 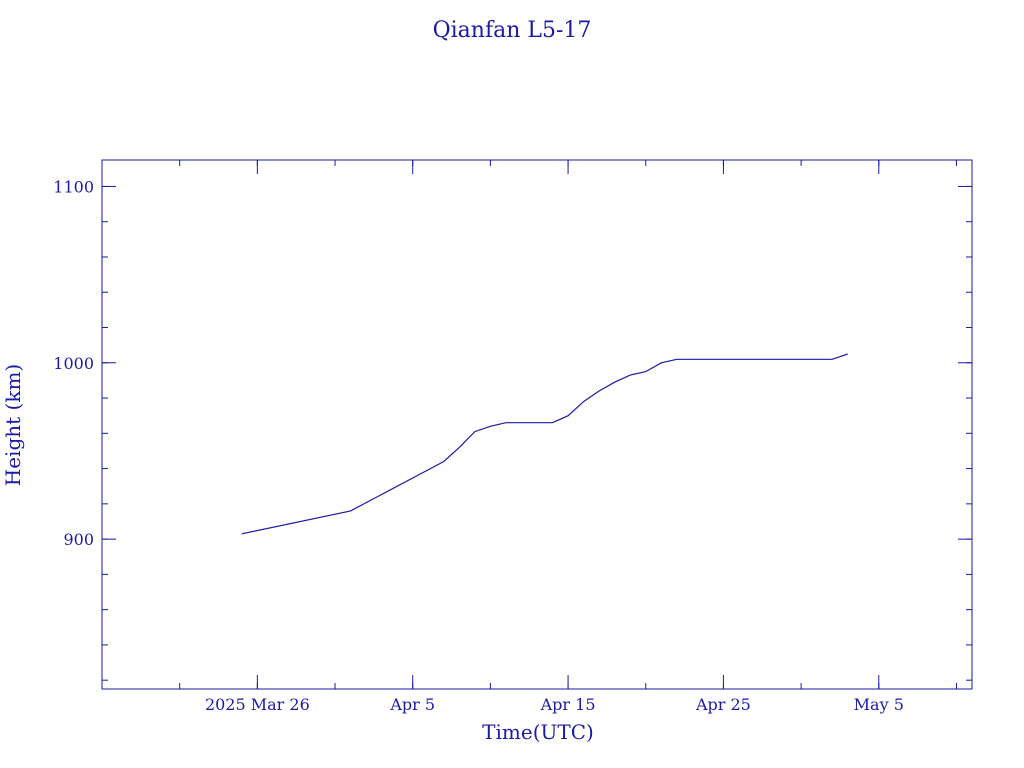 What do you see at coordinates (13, 425) in the screenshot?
I see `y-axis-label: Height (km)` at bounding box center [13, 425].